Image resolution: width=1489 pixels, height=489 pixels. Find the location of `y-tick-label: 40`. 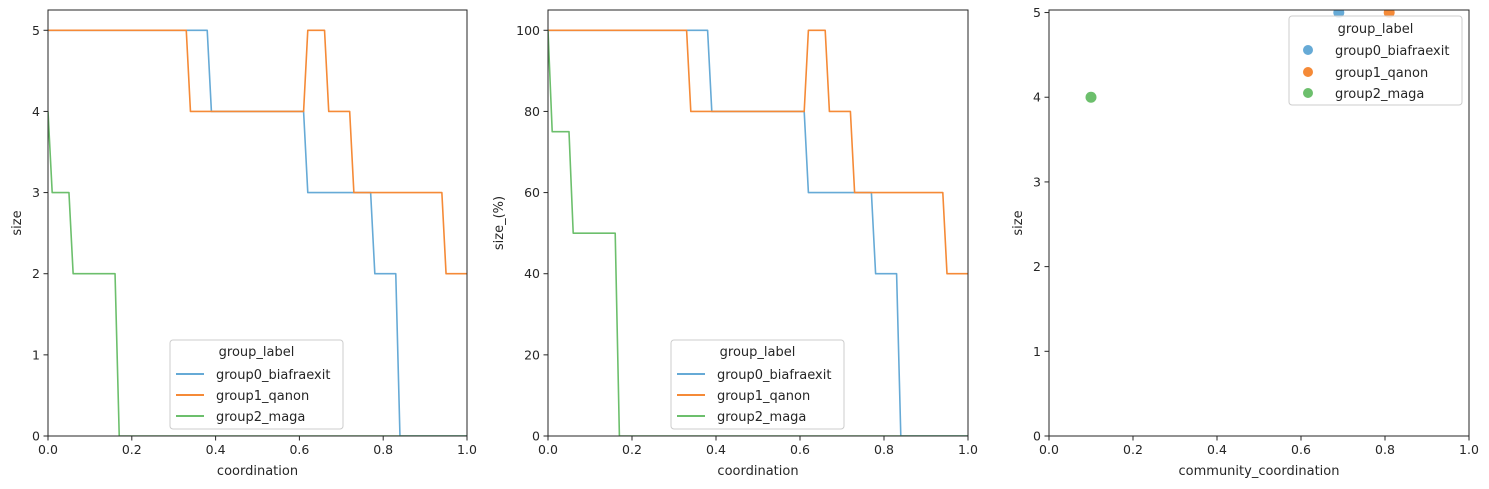

y-tick-label: 40 is located at coordinates (532, 273).